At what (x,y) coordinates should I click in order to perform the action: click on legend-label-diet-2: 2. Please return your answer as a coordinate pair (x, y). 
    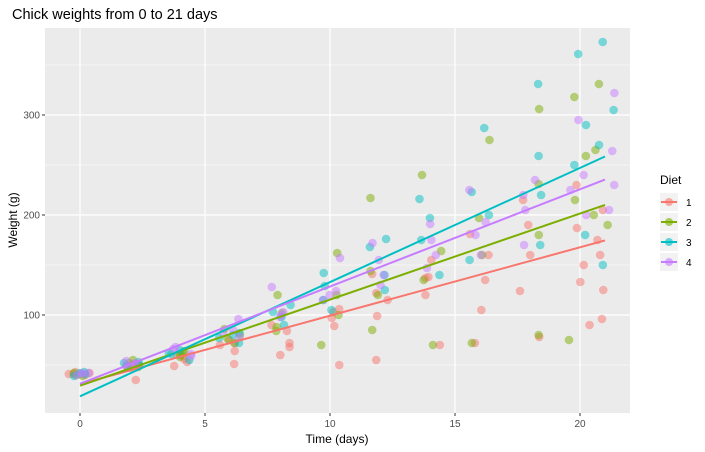
    Looking at the image, I should click on (689, 223).